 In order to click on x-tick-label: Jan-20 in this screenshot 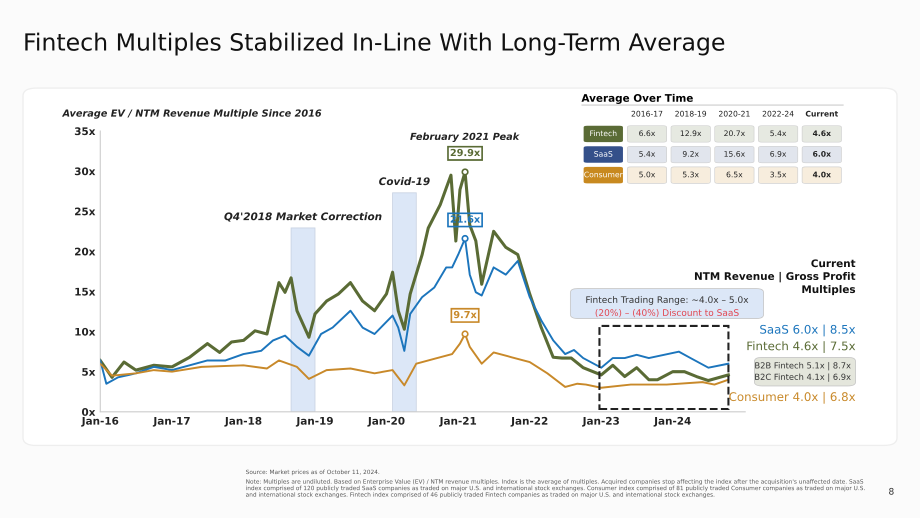, I will do `click(386, 421)`.